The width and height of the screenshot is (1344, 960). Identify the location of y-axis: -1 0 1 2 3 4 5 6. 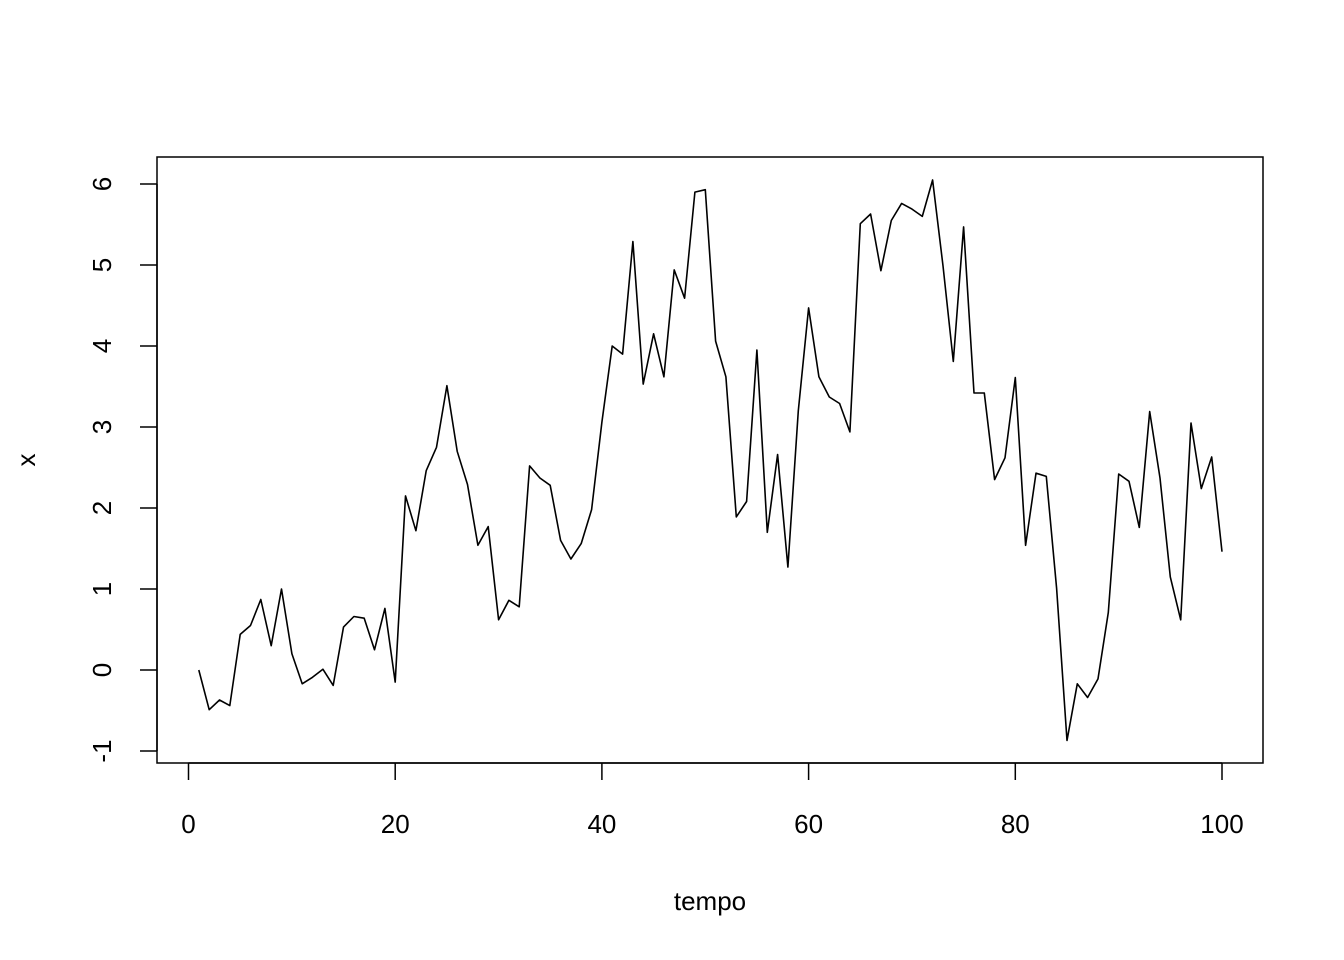
(122, 470).